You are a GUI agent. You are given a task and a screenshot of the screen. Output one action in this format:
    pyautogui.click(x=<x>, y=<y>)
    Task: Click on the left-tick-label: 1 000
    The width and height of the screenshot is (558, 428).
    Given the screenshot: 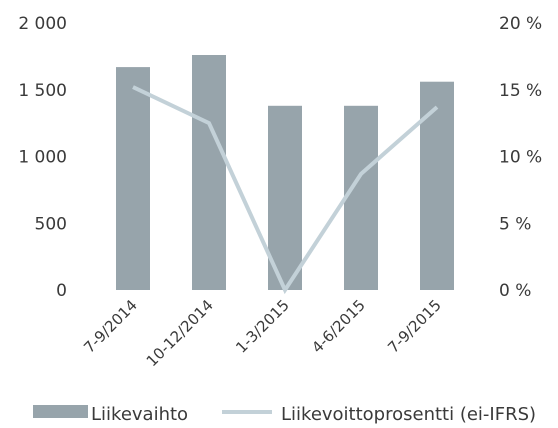 What is the action you would take?
    pyautogui.click(x=42, y=158)
    